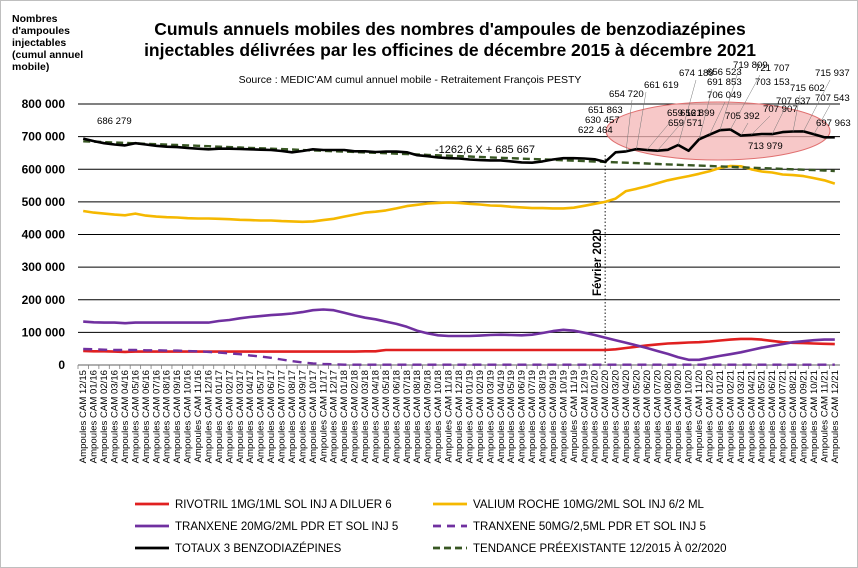  I want to click on data-label: 707 637, so click(793, 101).